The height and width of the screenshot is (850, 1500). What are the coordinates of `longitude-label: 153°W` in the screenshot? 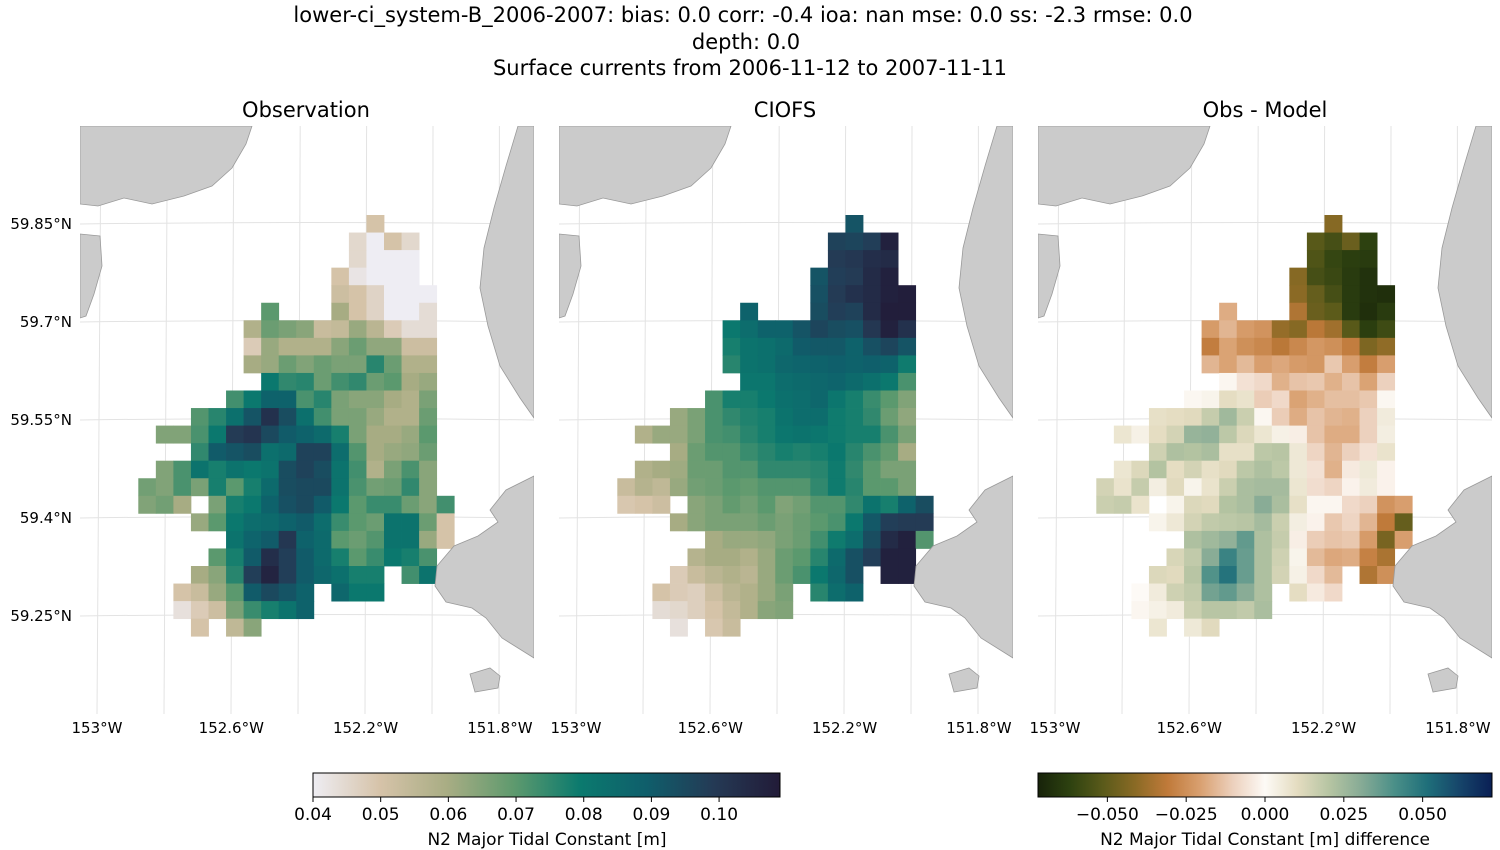 It's located at (97, 728).